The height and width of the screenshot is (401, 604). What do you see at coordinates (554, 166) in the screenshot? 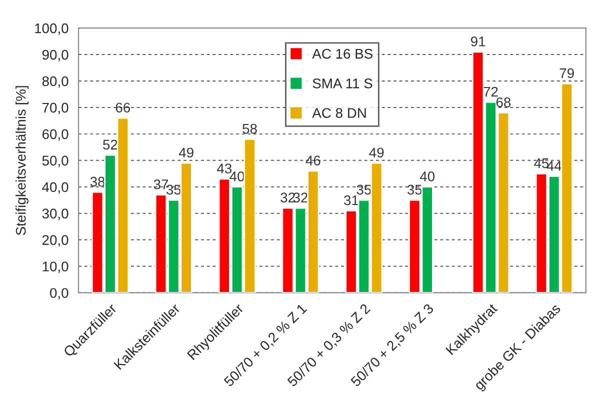
I see `data-label: 44` at bounding box center [554, 166].